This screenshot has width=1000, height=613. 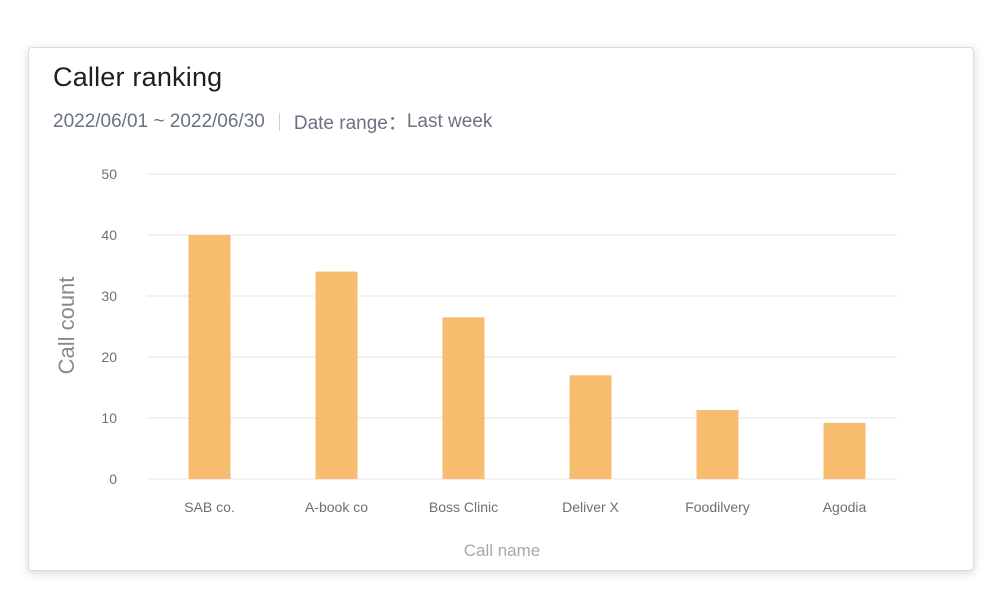 I want to click on y-tick-label: 20, so click(x=109, y=357).